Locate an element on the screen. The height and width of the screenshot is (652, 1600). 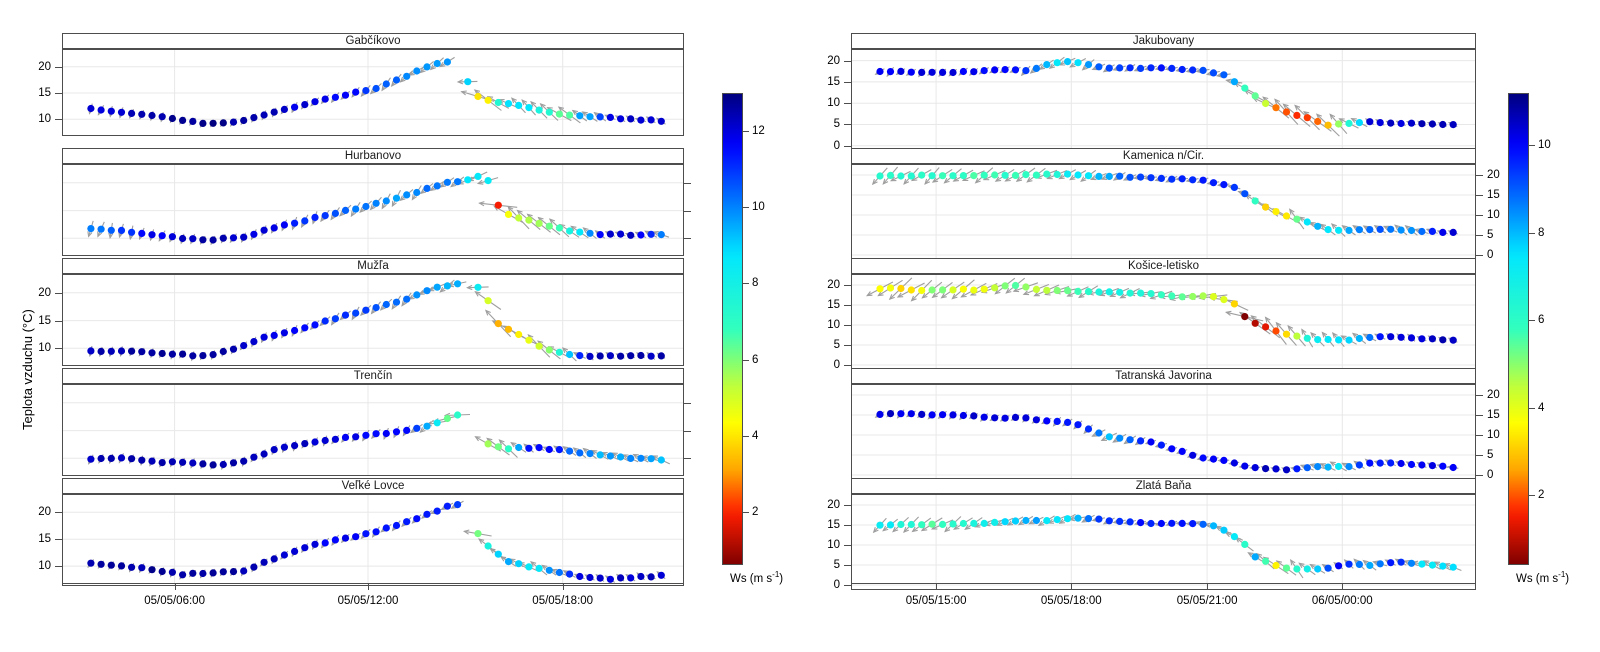
panel-strip-3: Mužľa is located at coordinates (373, 266).